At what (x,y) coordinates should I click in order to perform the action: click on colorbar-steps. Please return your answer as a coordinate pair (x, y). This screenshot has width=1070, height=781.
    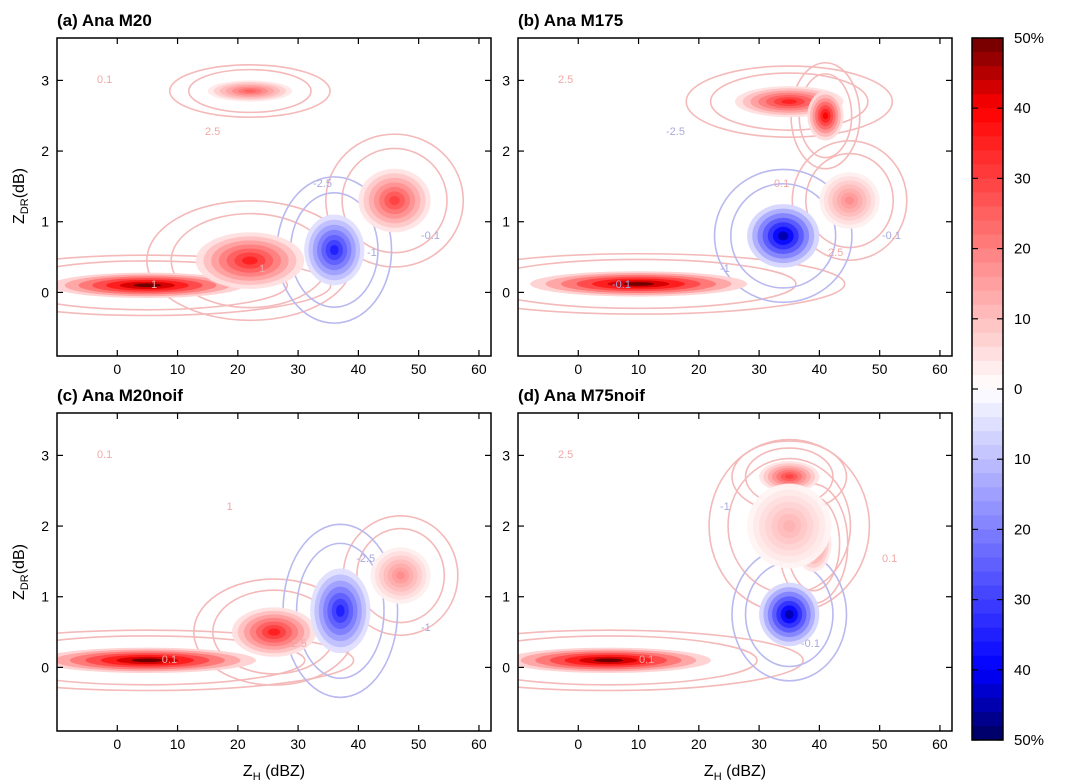
    Looking at the image, I should click on (987, 389).